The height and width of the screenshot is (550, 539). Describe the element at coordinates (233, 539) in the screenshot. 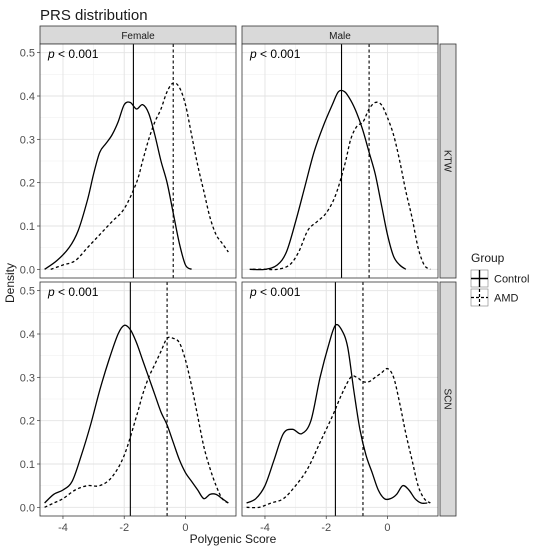

I see `x-axis-title: Polygenic Score` at that location.